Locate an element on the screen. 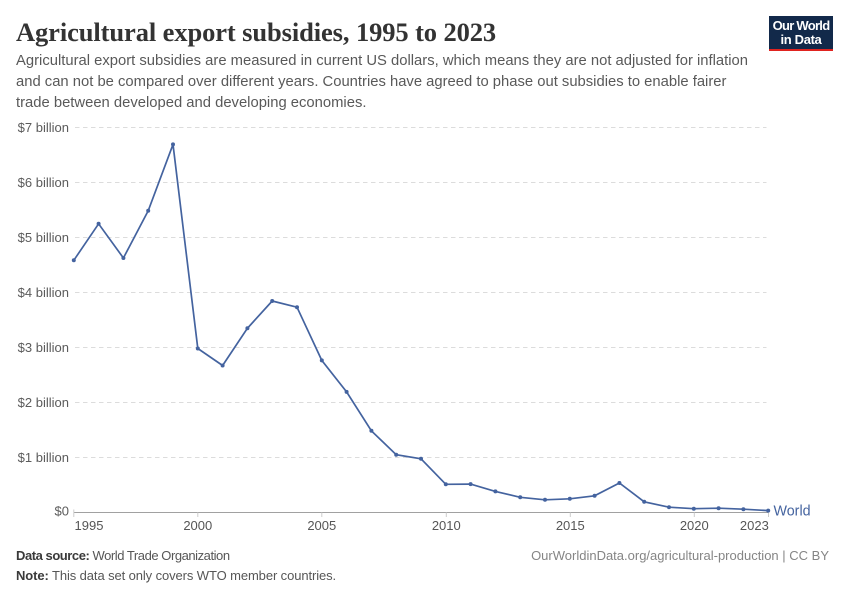 This screenshot has width=850, height=600. svg-text: 2020 is located at coordinates (694, 525).